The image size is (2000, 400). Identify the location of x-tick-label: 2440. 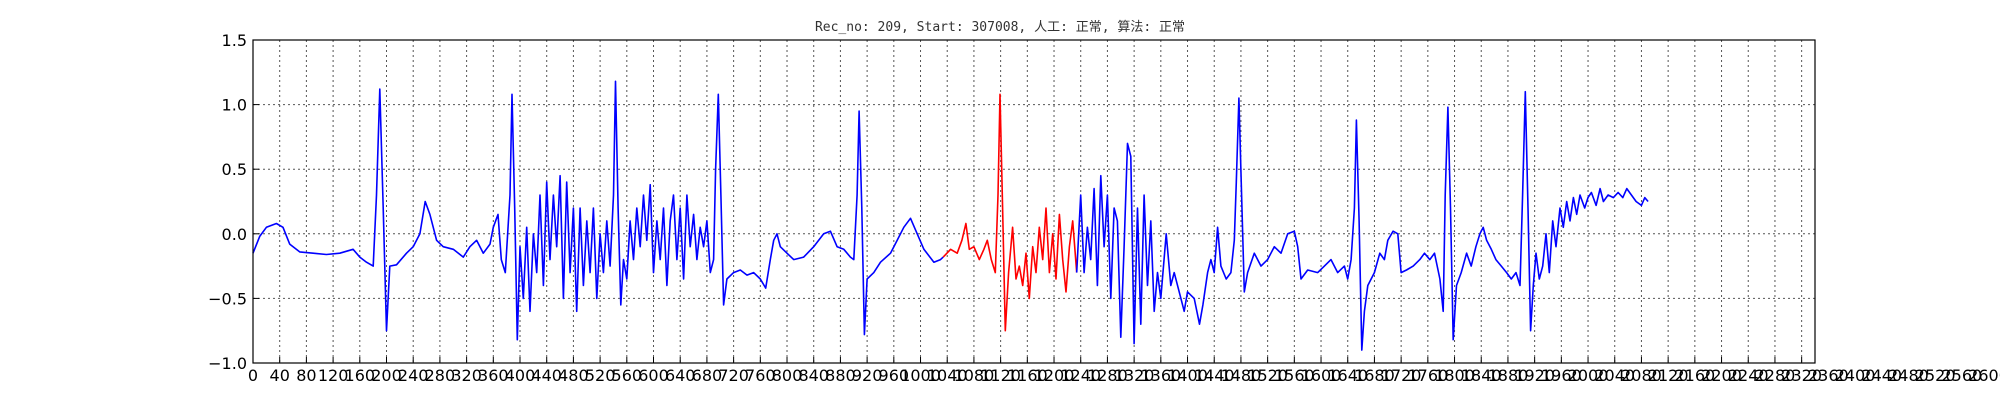
(1881, 375).